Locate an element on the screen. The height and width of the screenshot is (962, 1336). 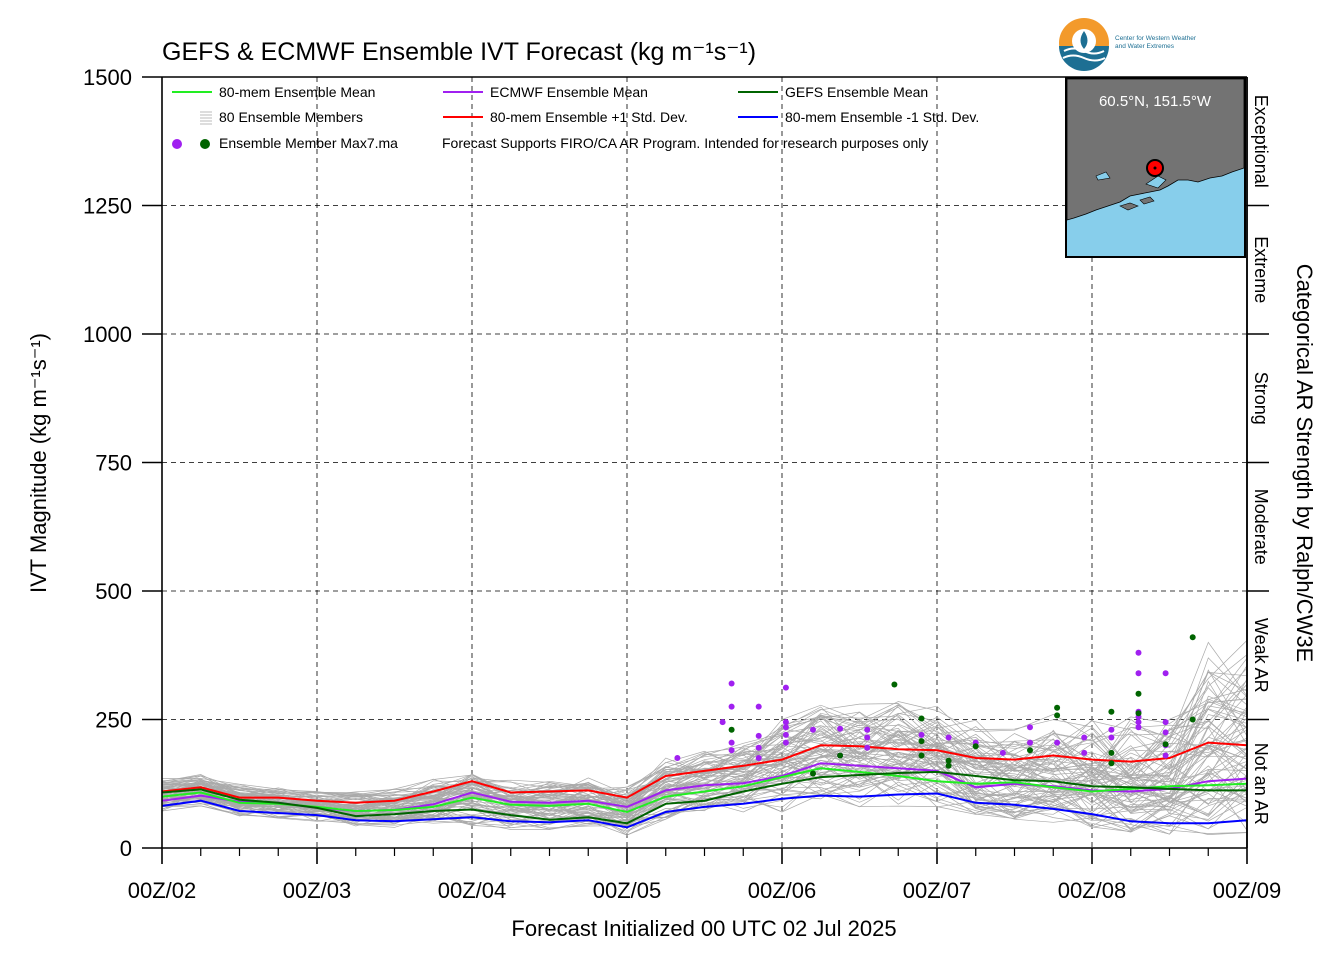
legend-label: GEFS Ensemble Mean is located at coordinates (856, 92).